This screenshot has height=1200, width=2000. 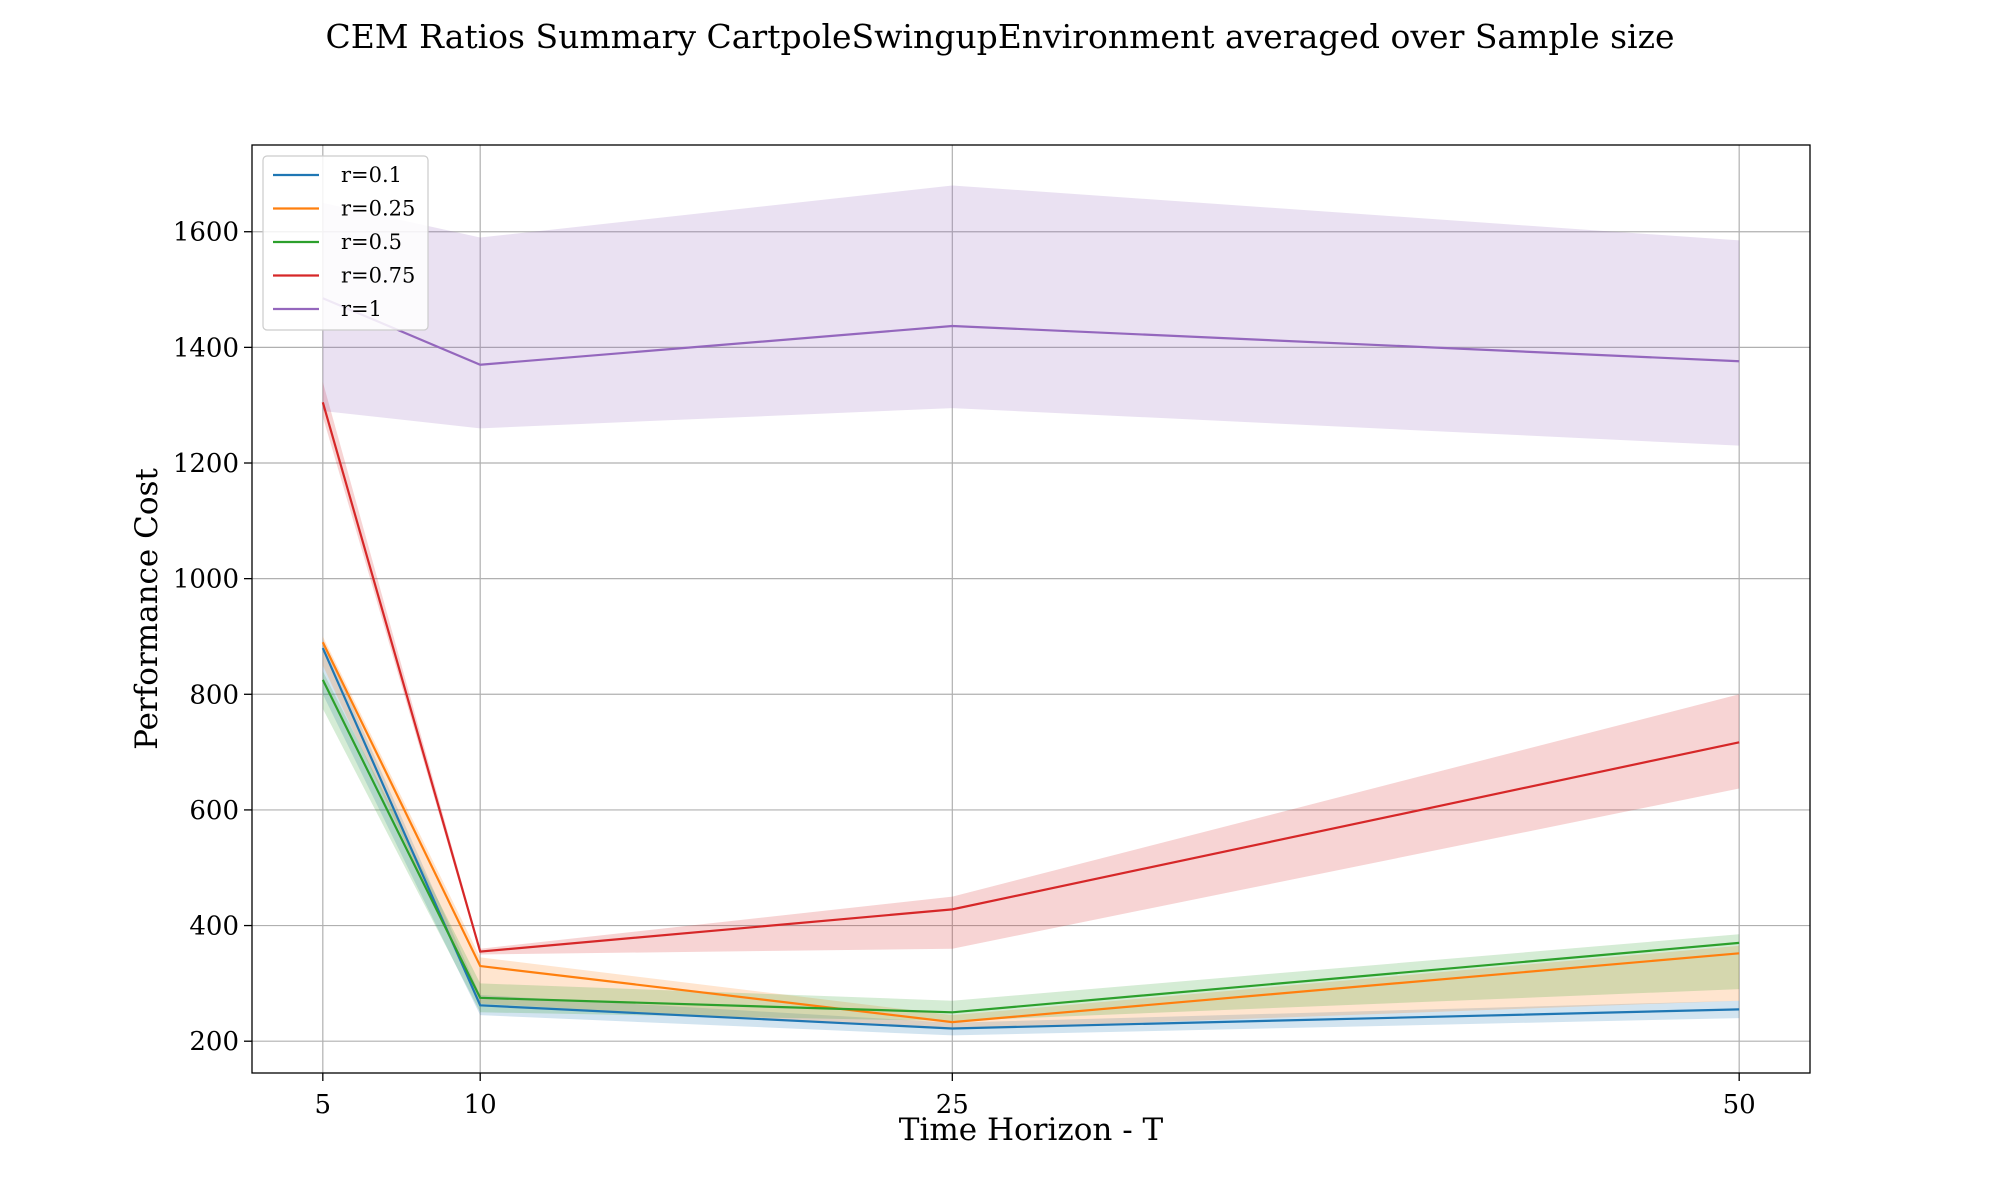 I want to click on x-tick-label: 25, so click(x=952, y=1105).